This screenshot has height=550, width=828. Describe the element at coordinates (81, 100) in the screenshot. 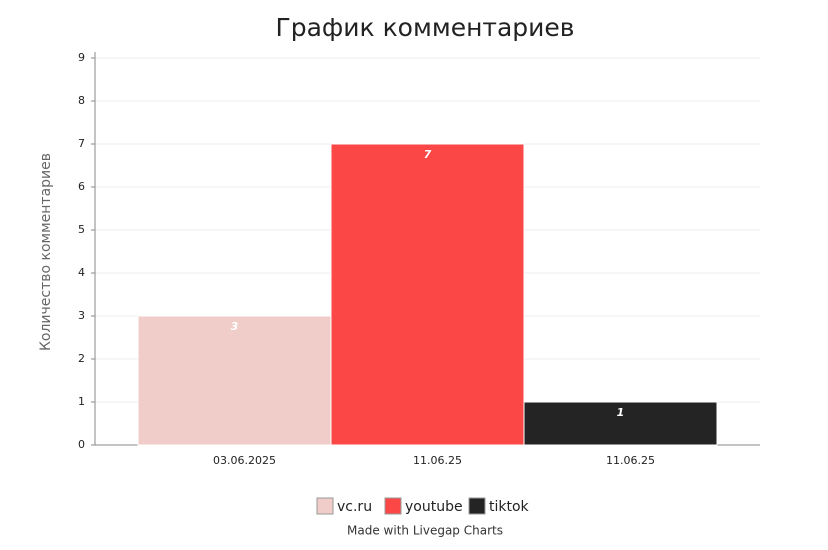

I see `y-tick-label: 8` at that location.